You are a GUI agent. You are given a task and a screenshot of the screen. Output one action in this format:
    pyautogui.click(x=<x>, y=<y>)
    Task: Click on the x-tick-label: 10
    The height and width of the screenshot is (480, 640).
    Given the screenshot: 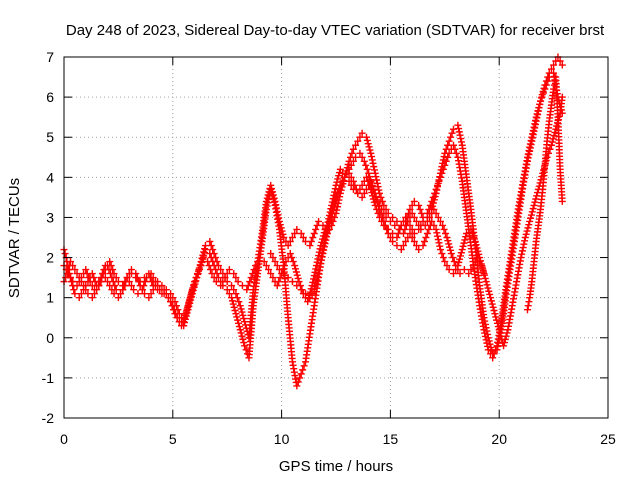 What is the action you would take?
    pyautogui.click(x=282, y=439)
    